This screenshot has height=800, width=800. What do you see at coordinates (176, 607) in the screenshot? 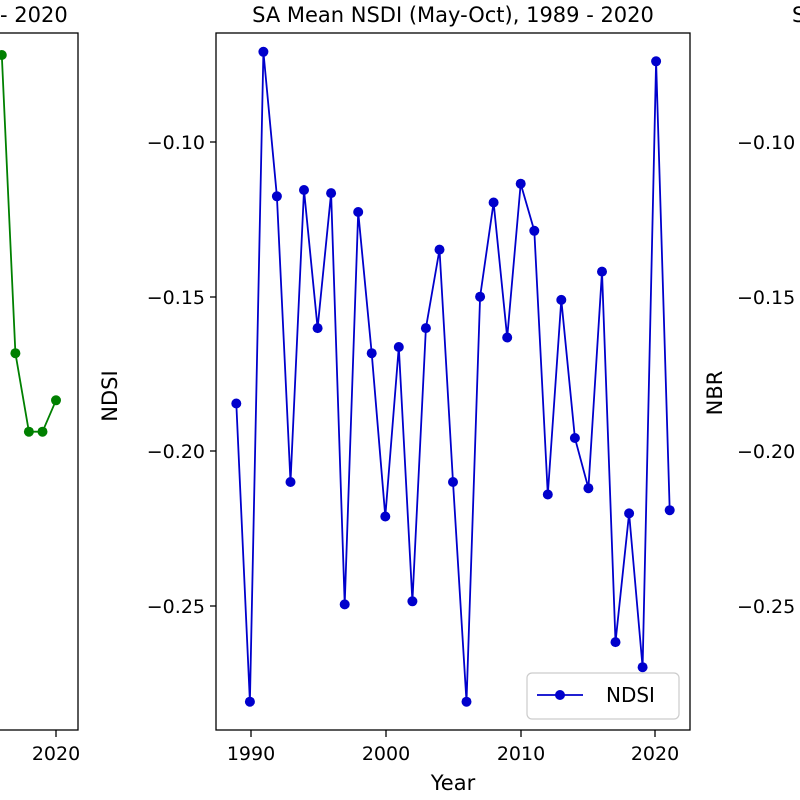
I see `ndsi-y-tick-label-025: −0.25` at bounding box center [176, 607].